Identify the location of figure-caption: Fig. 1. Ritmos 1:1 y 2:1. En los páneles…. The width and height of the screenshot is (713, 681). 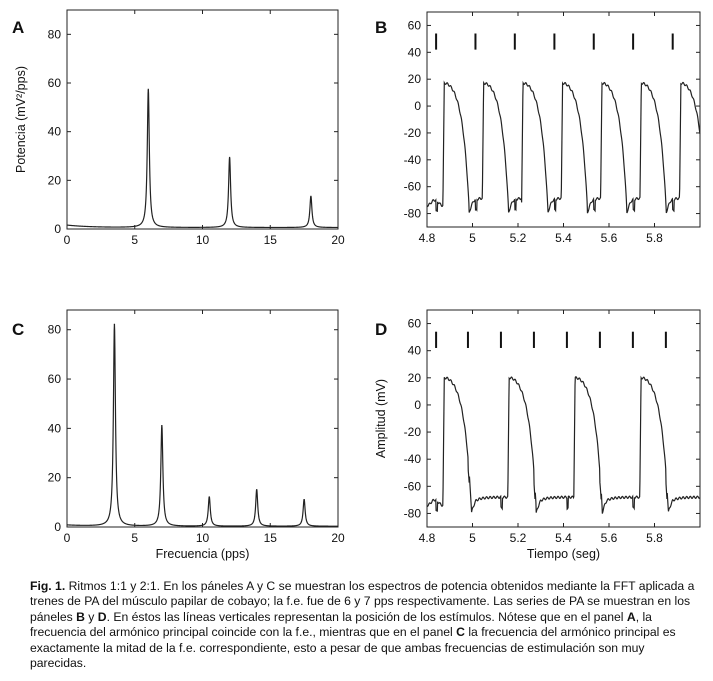
(366, 625).